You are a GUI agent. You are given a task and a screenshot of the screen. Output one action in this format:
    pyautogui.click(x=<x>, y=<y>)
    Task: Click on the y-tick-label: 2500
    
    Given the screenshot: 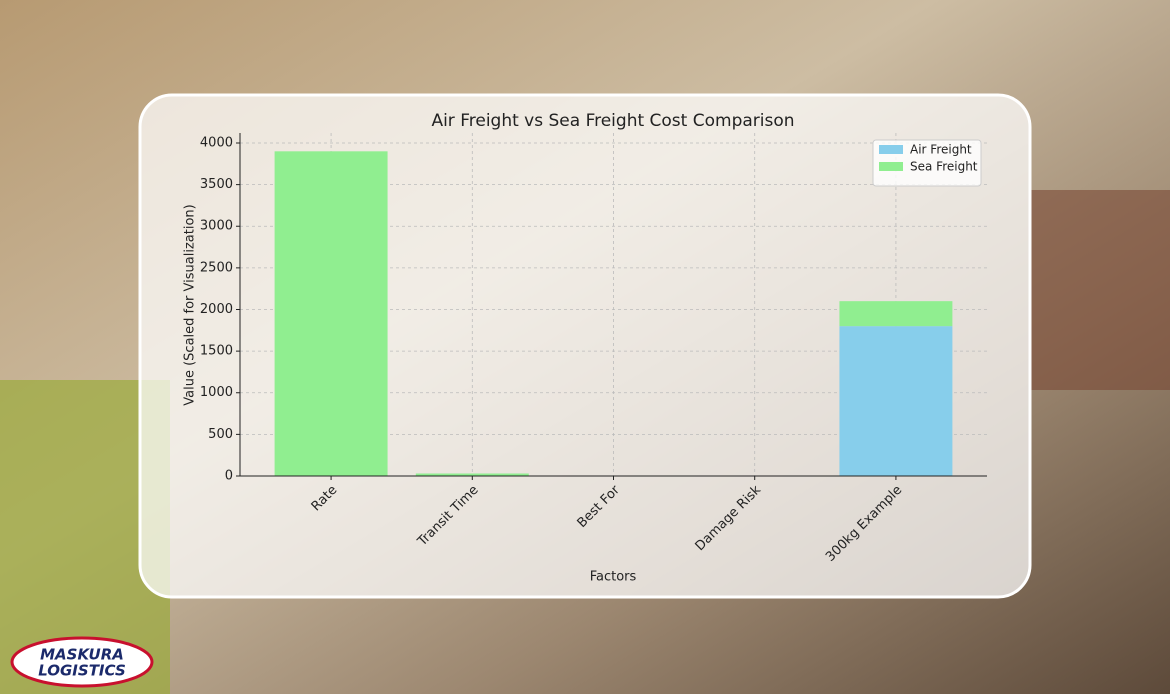 What is the action you would take?
    pyautogui.click(x=216, y=267)
    